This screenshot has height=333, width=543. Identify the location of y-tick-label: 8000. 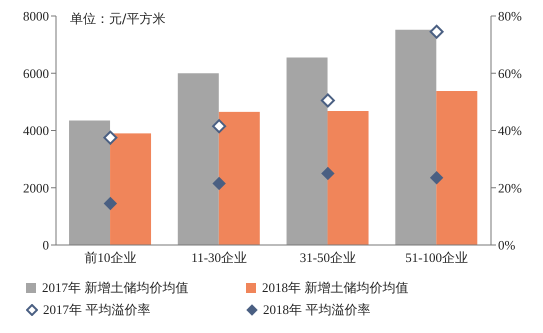
(36, 16).